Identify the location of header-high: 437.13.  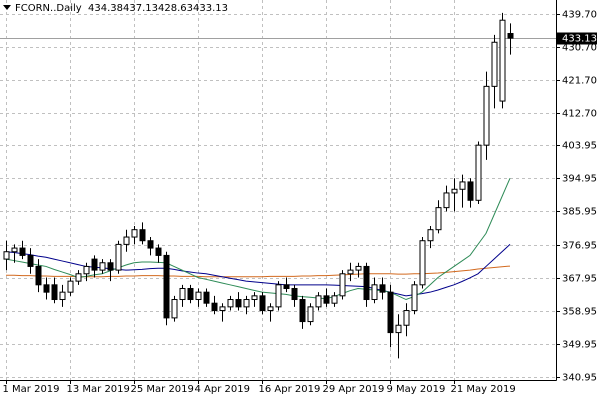
(140, 8).